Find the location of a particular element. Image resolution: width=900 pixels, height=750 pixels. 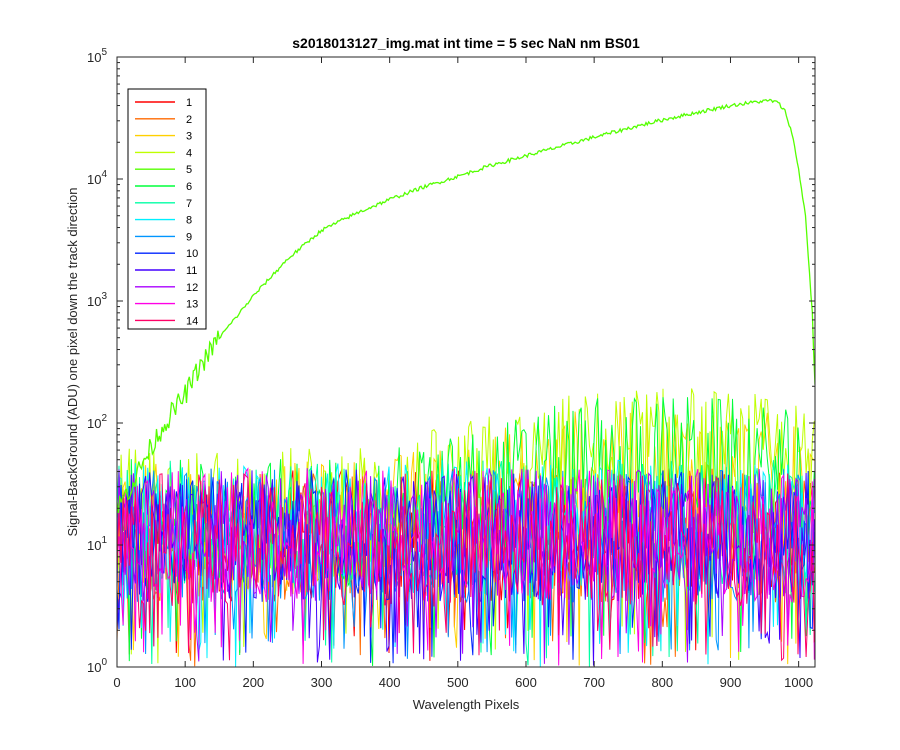

legend-label-1: 1 is located at coordinates (189, 103).